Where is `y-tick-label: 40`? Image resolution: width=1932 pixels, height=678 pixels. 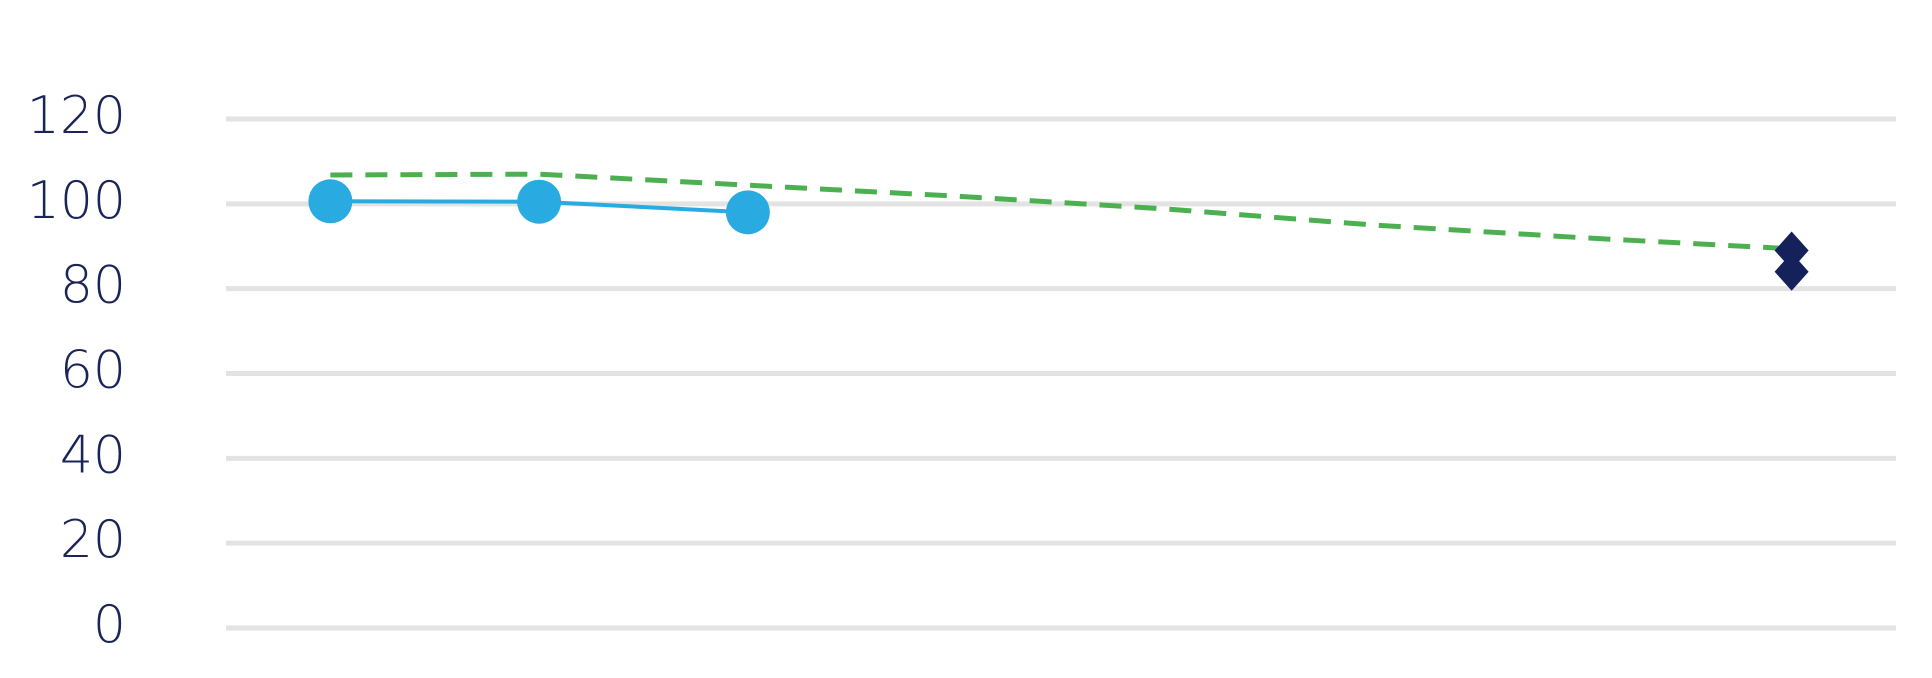 y-tick-label: 40 is located at coordinates (93, 455).